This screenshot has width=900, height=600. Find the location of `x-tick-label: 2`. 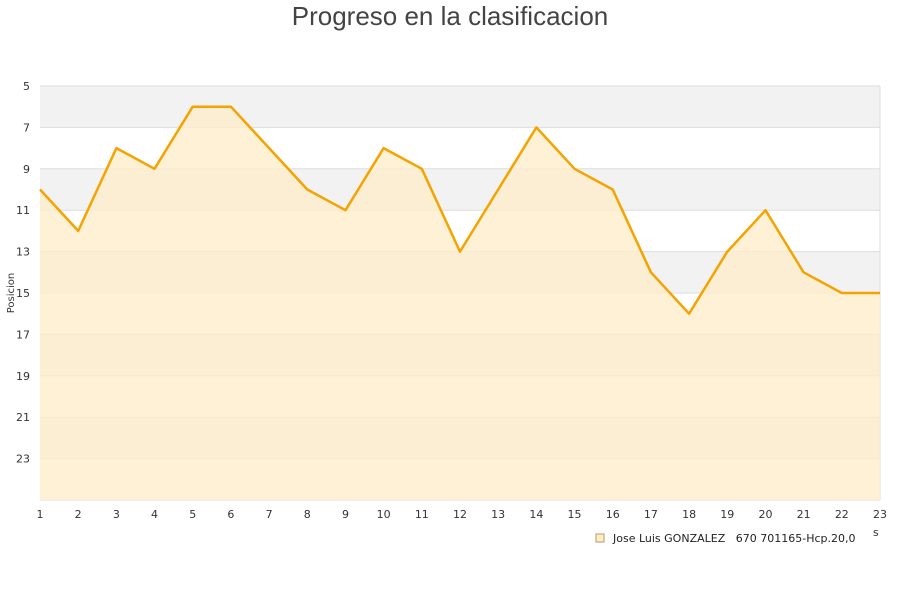

x-tick-label: 2 is located at coordinates (78, 514).